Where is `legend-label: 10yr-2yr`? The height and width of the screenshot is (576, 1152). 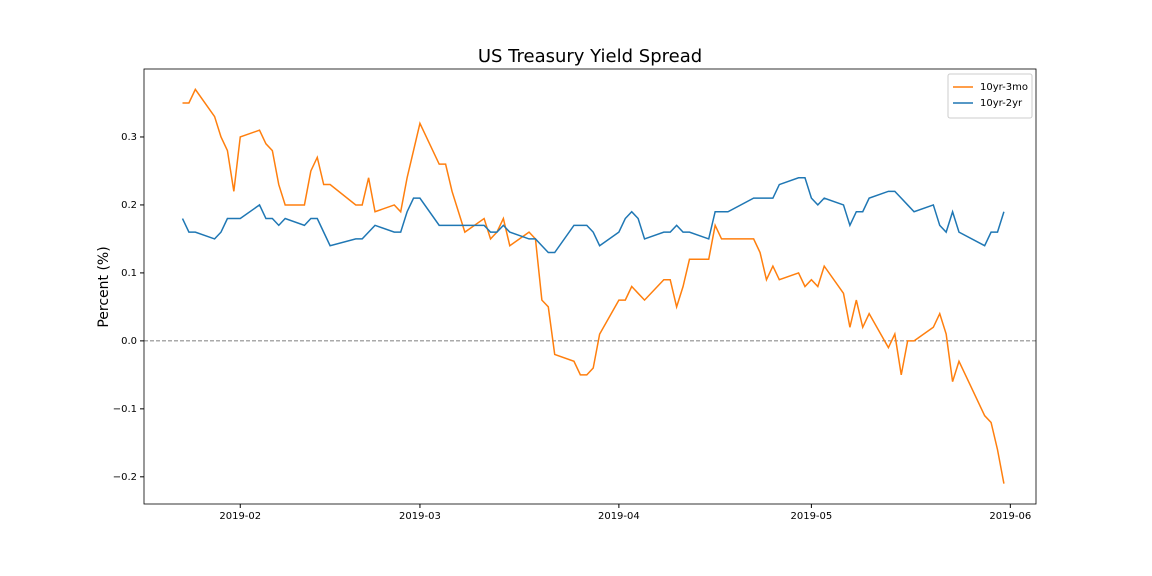
legend-label: 10yr-2yr is located at coordinates (1001, 103).